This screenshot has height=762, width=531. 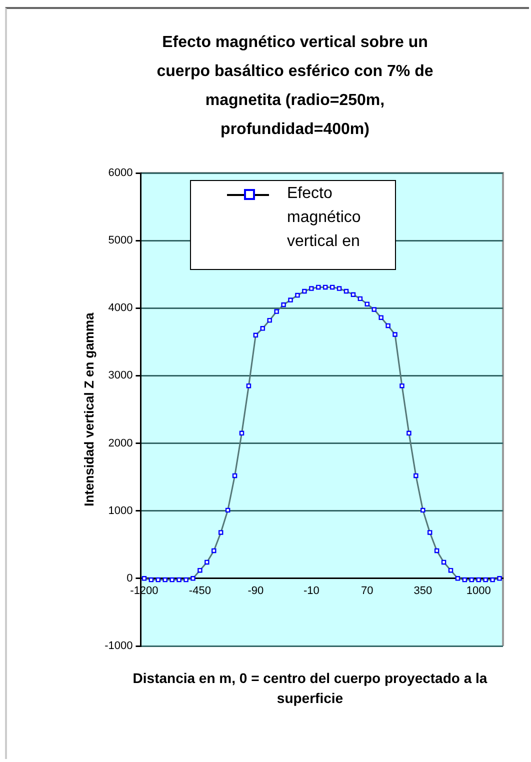 I want to click on x-tick-label: 1000, so click(x=478, y=591).